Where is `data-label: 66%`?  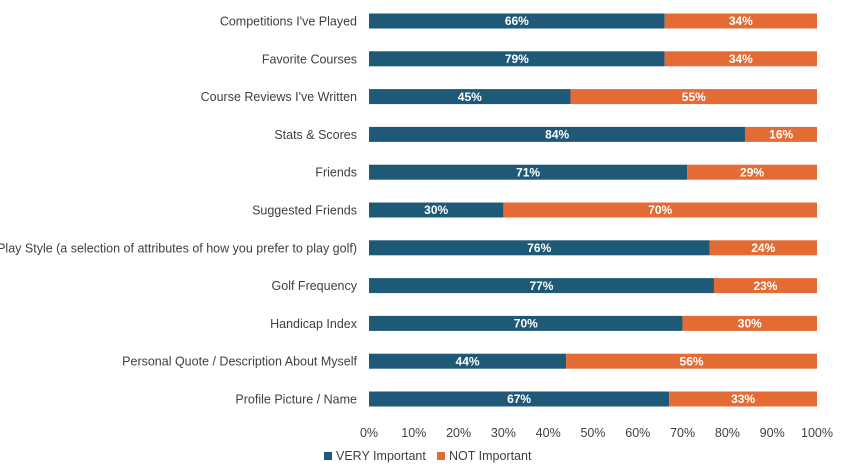 data-label: 66% is located at coordinates (517, 21).